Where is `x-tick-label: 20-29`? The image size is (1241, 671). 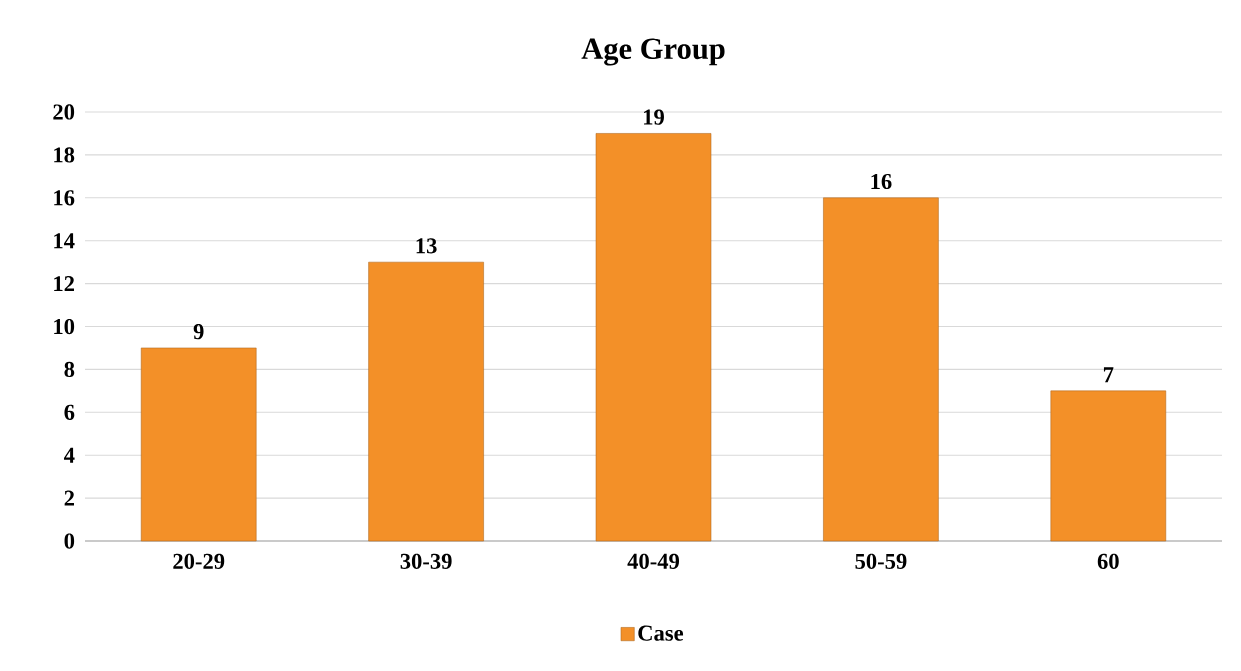 x-tick-label: 20-29 is located at coordinates (199, 561).